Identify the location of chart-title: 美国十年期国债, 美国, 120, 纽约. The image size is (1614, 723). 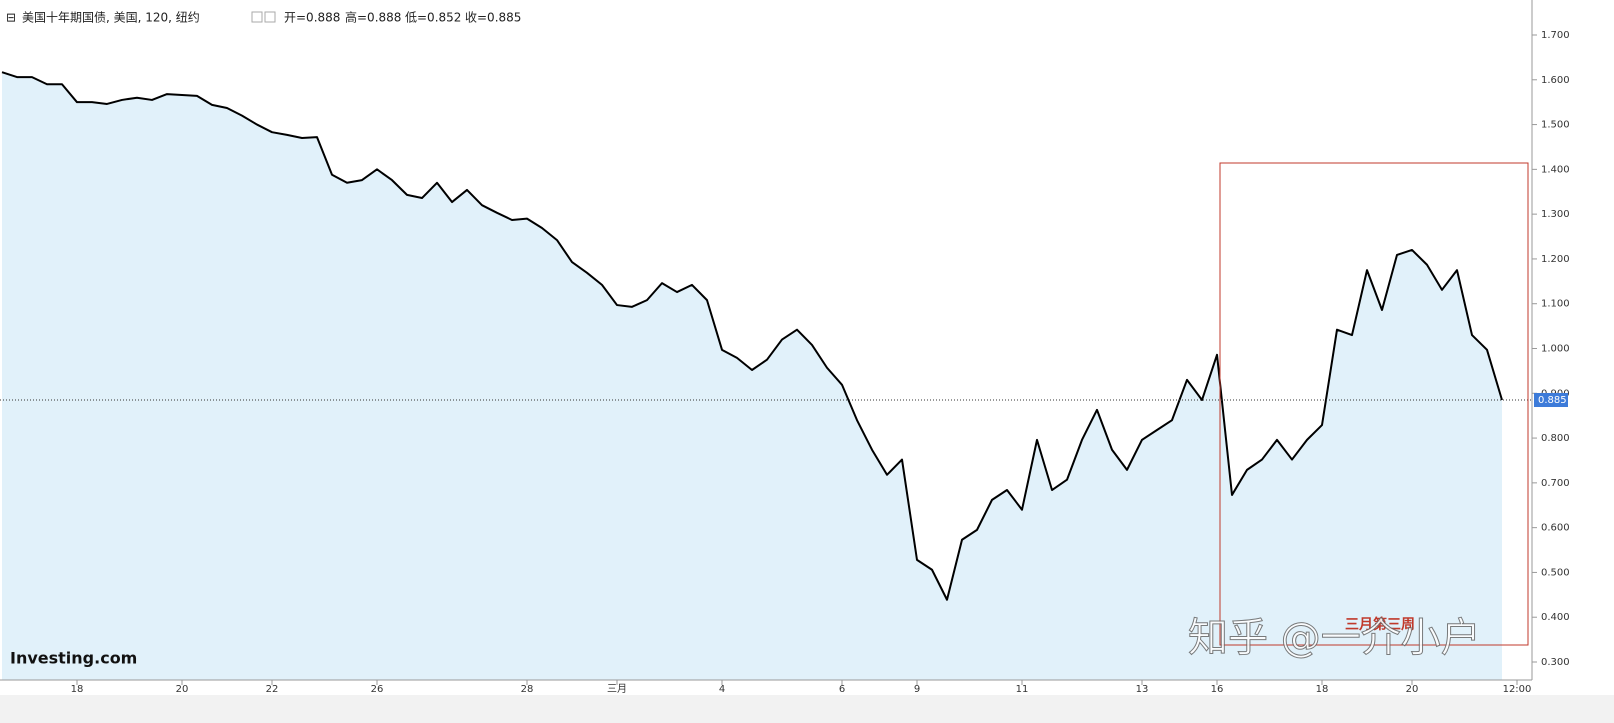
(111, 17).